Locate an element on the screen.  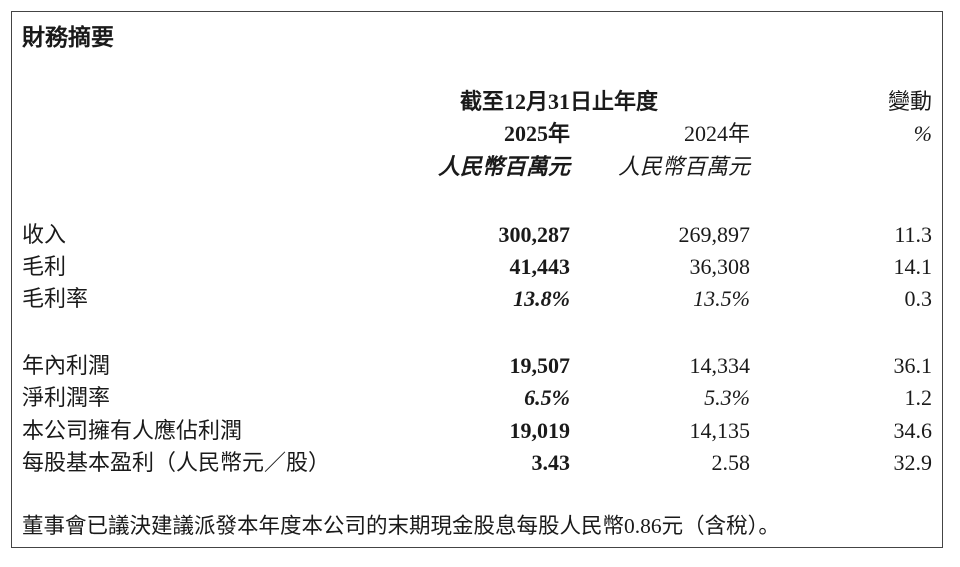
row-label: 毛利率 is located at coordinates (55, 298).